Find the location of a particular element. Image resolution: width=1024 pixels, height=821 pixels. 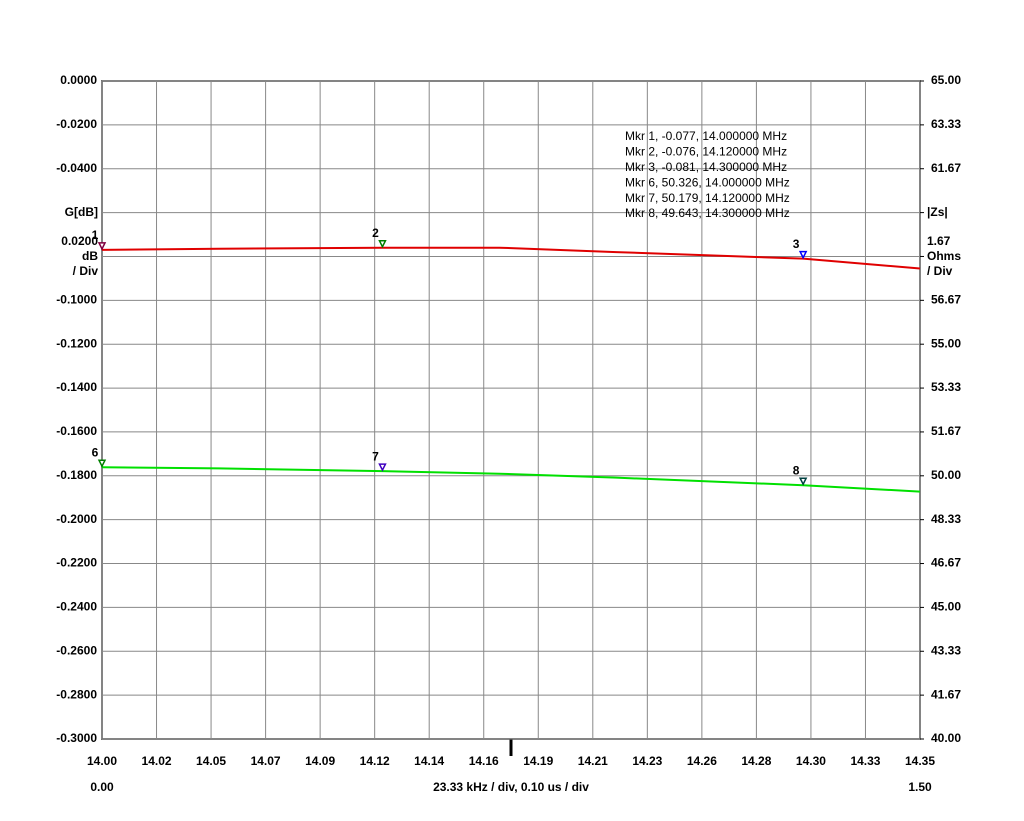

y-tick-label: -0.0400 is located at coordinates (76, 168).